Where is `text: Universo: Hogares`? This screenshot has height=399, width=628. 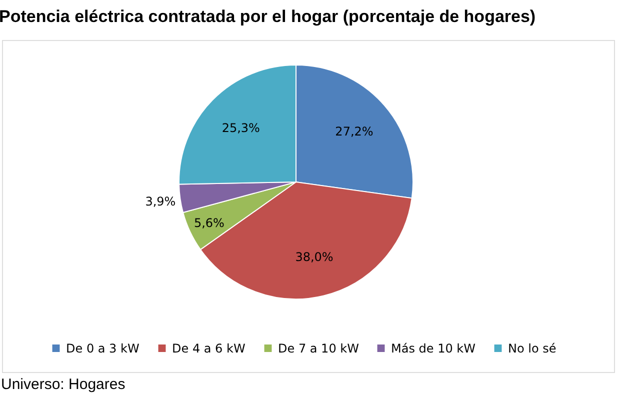 text: Universo: Hogares is located at coordinates (63, 384).